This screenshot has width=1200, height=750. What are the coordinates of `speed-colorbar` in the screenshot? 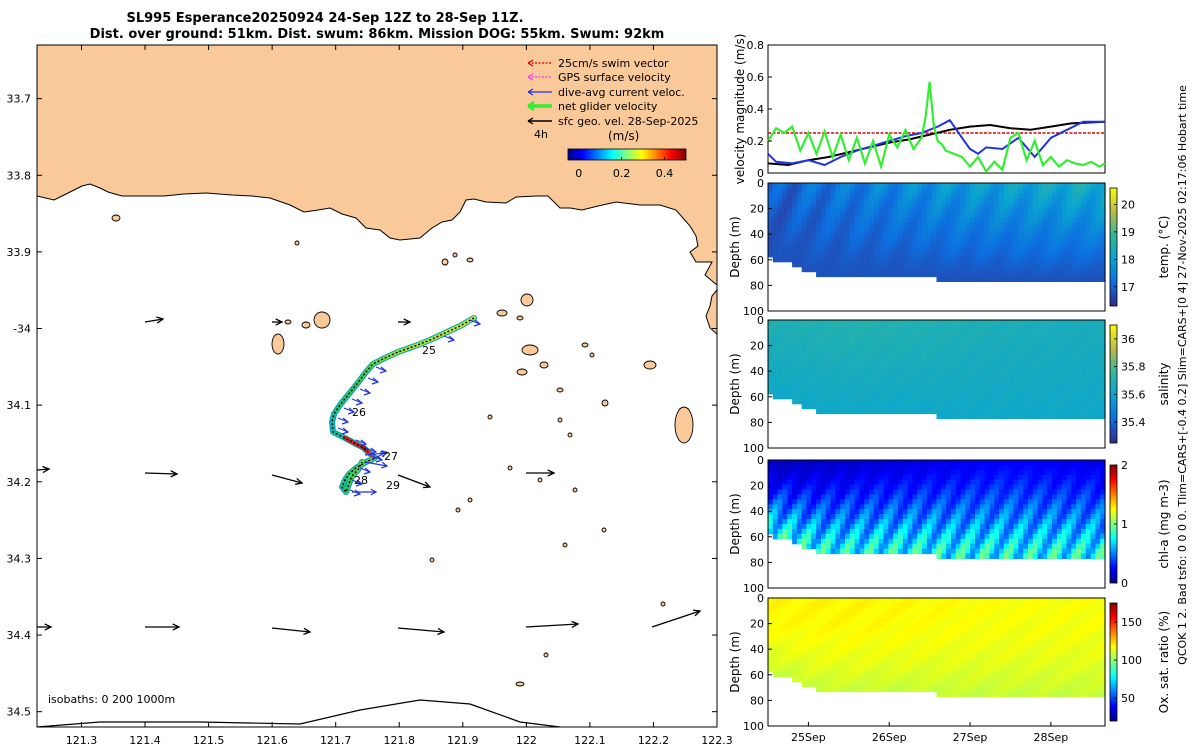 It's located at (627, 154).